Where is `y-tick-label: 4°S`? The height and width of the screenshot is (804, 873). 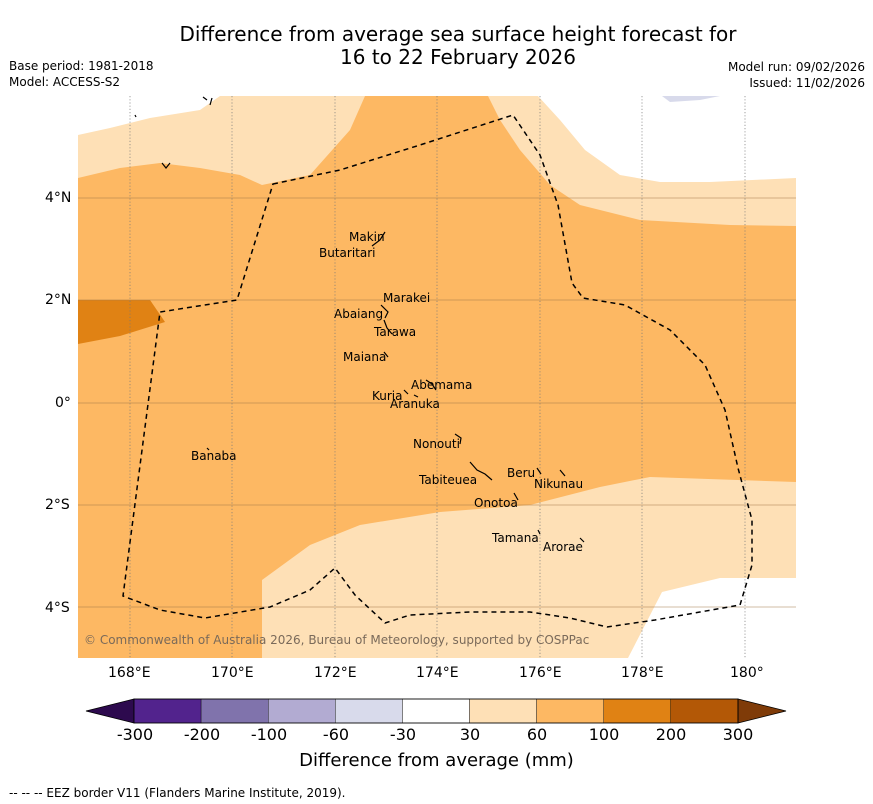
y-tick-label: 4°S is located at coordinates (57, 608).